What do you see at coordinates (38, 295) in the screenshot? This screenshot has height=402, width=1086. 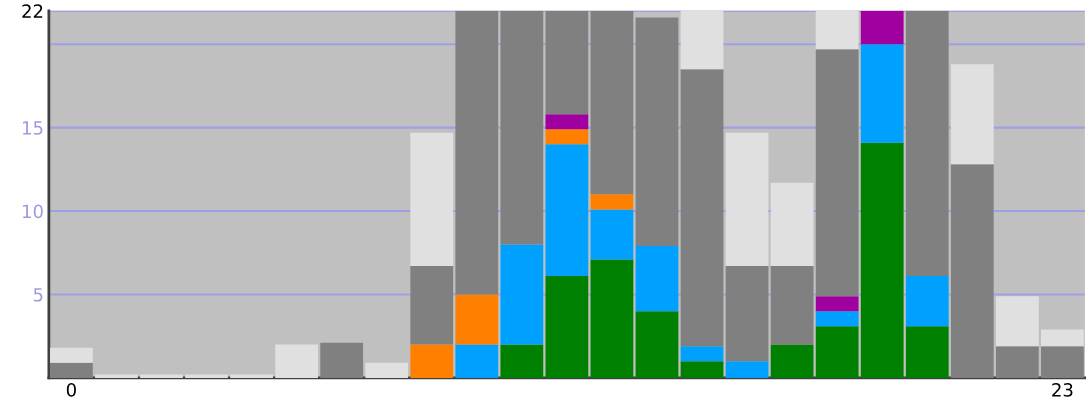 I see `y-tick-label: 5` at bounding box center [38, 295].